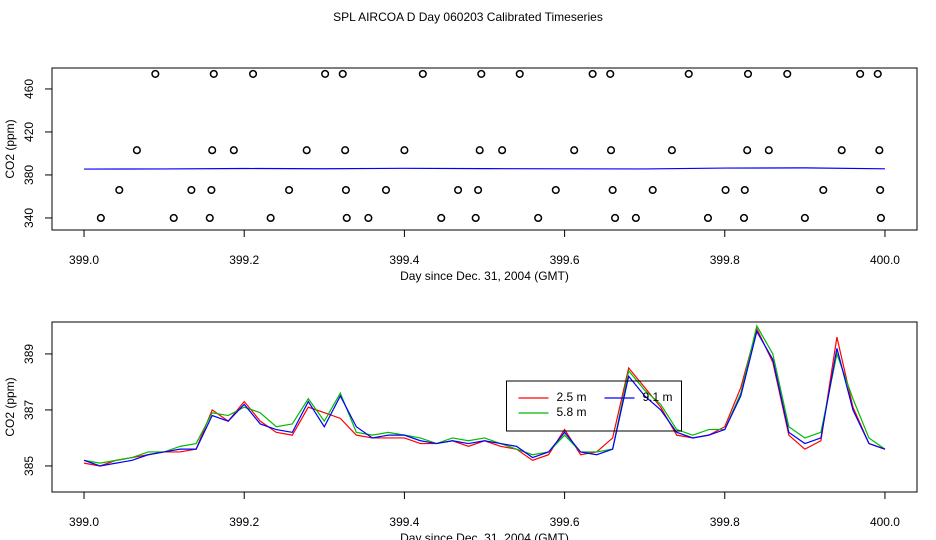 This screenshot has height=540, width=936. I want to click on y-tick-label: 387, so click(29, 410).